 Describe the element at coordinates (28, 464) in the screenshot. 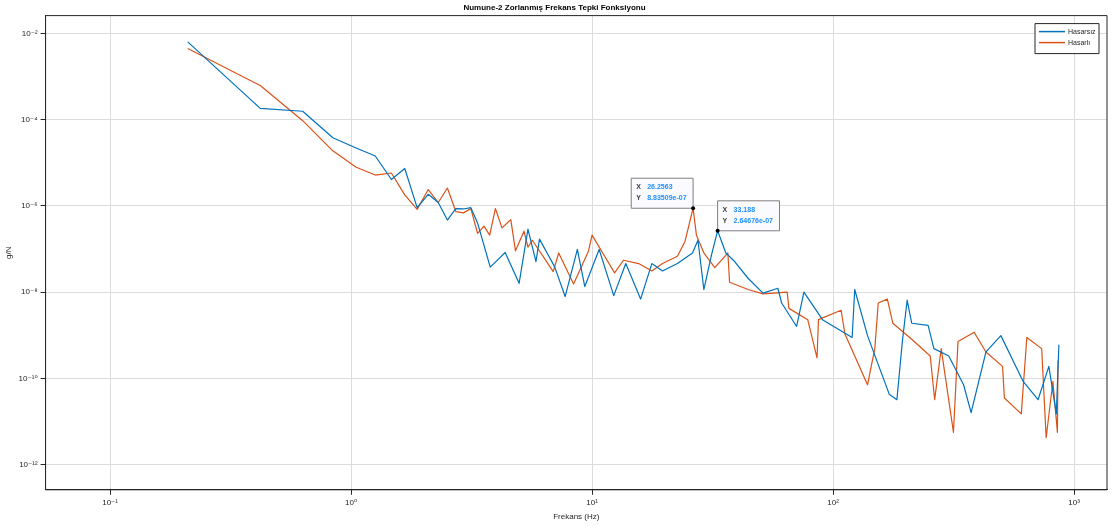

I see `y-tick-label: 10⁻¹²` at that location.